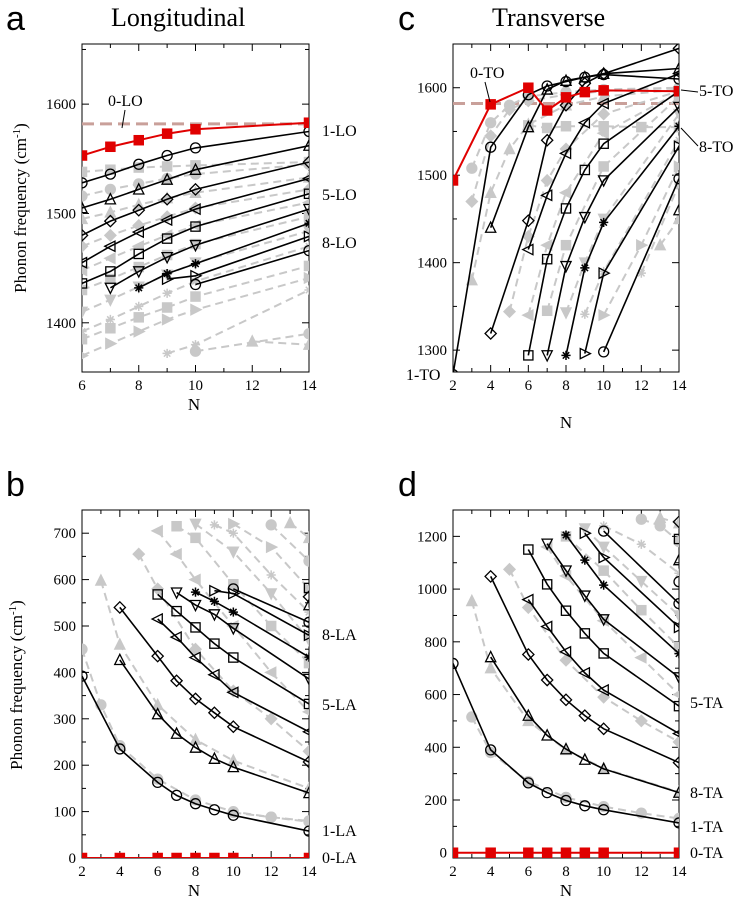 The width and height of the screenshot is (747, 904). Describe the element at coordinates (306, 334) in the screenshot. I see `point-g12` at that location.